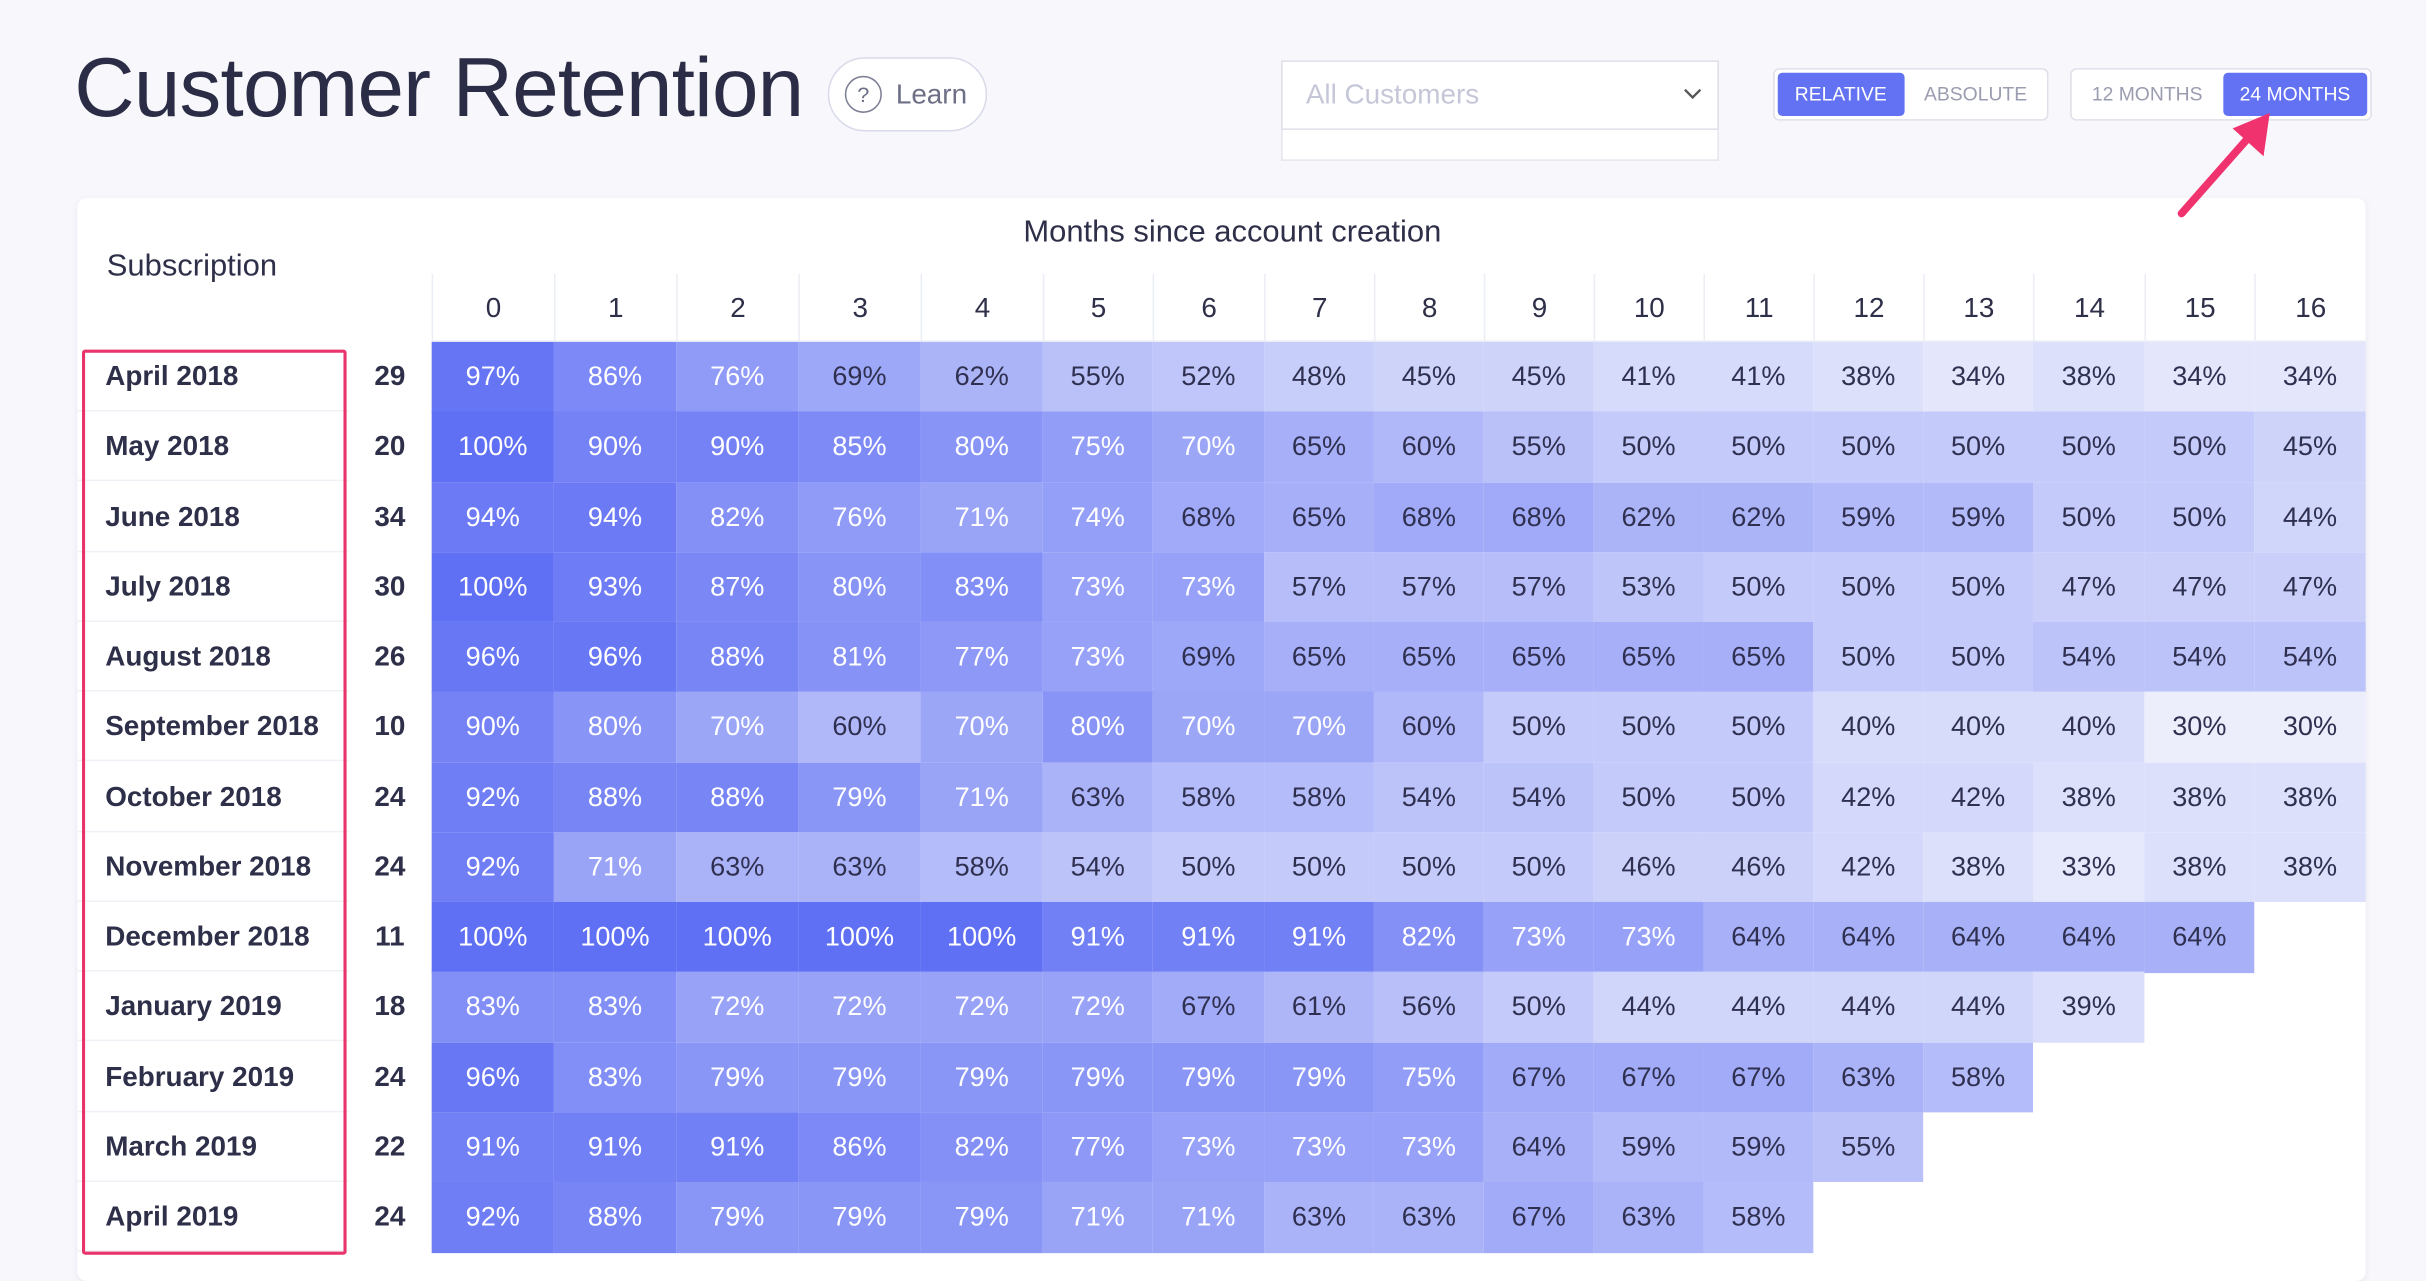 The image size is (2426, 1281). Describe the element at coordinates (931, 94) in the screenshot. I see `learn-label: Learn` at that location.